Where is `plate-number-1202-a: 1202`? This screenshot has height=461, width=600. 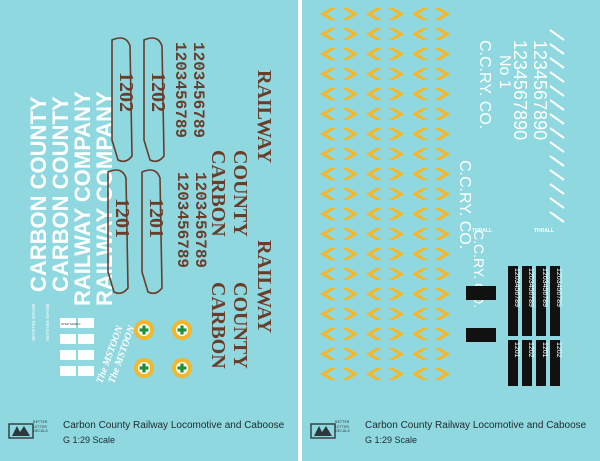
plate-number-1202-a: 1202 is located at coordinates (530, 350).